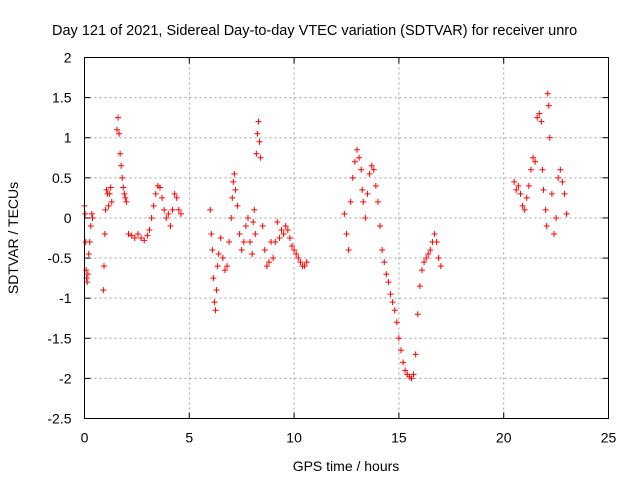 This screenshot has height=480, width=640. What do you see at coordinates (59, 258) in the screenshot?
I see `y-tick-label: -0.5` at bounding box center [59, 258].